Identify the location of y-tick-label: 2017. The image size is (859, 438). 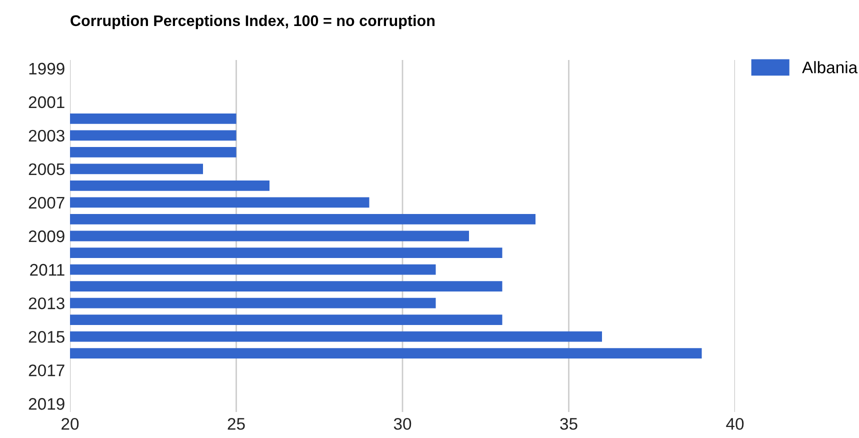
(46, 370).